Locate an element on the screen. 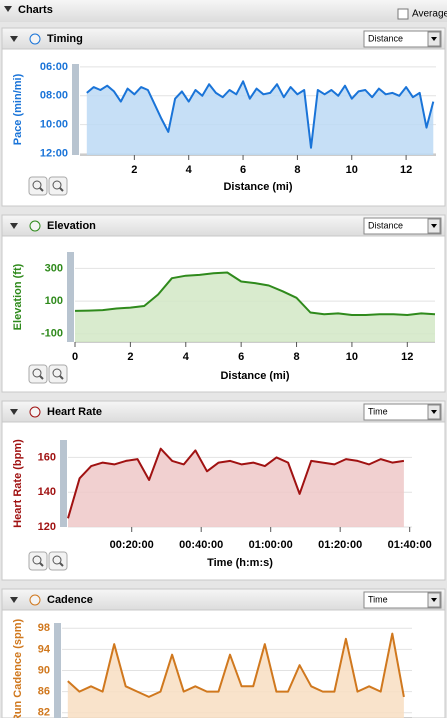 Image resolution: width=447 pixels, height=718 pixels. y-tick-label: 08:00 is located at coordinates (54, 96).